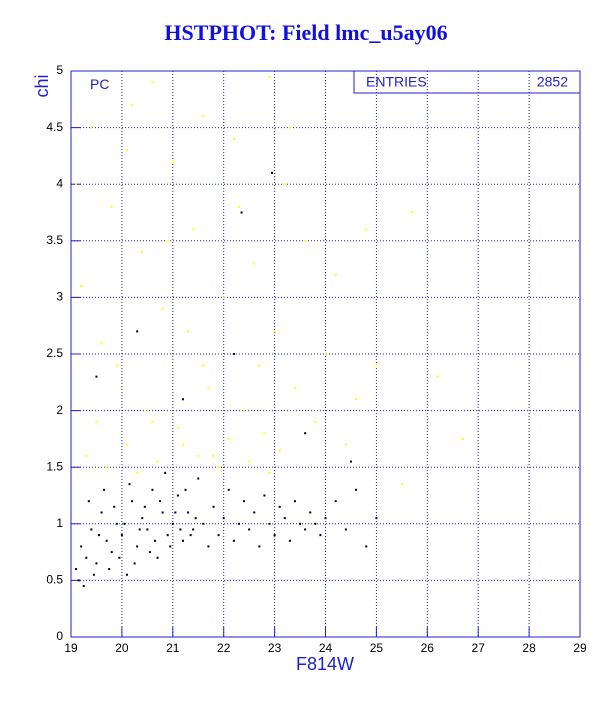 The width and height of the screenshot is (612, 709). Describe the element at coordinates (224, 648) in the screenshot. I see `x-tick-label: 22` at that location.